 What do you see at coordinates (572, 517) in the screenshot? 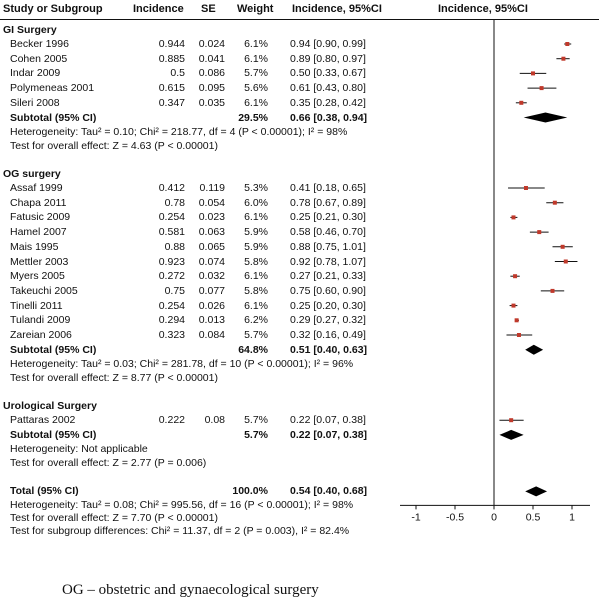
I see `x-axis-tick-label: 1` at bounding box center [572, 517].